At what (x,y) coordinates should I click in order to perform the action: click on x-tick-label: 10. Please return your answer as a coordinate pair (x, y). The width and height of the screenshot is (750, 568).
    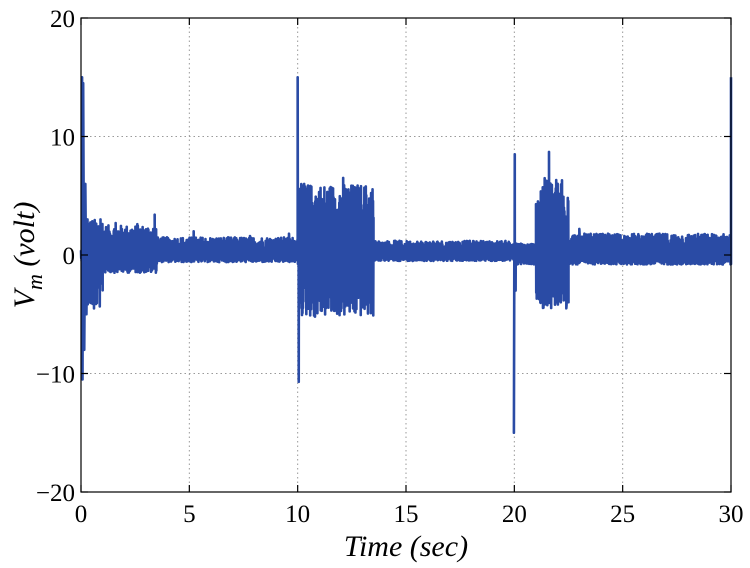
    Looking at the image, I should click on (297, 514).